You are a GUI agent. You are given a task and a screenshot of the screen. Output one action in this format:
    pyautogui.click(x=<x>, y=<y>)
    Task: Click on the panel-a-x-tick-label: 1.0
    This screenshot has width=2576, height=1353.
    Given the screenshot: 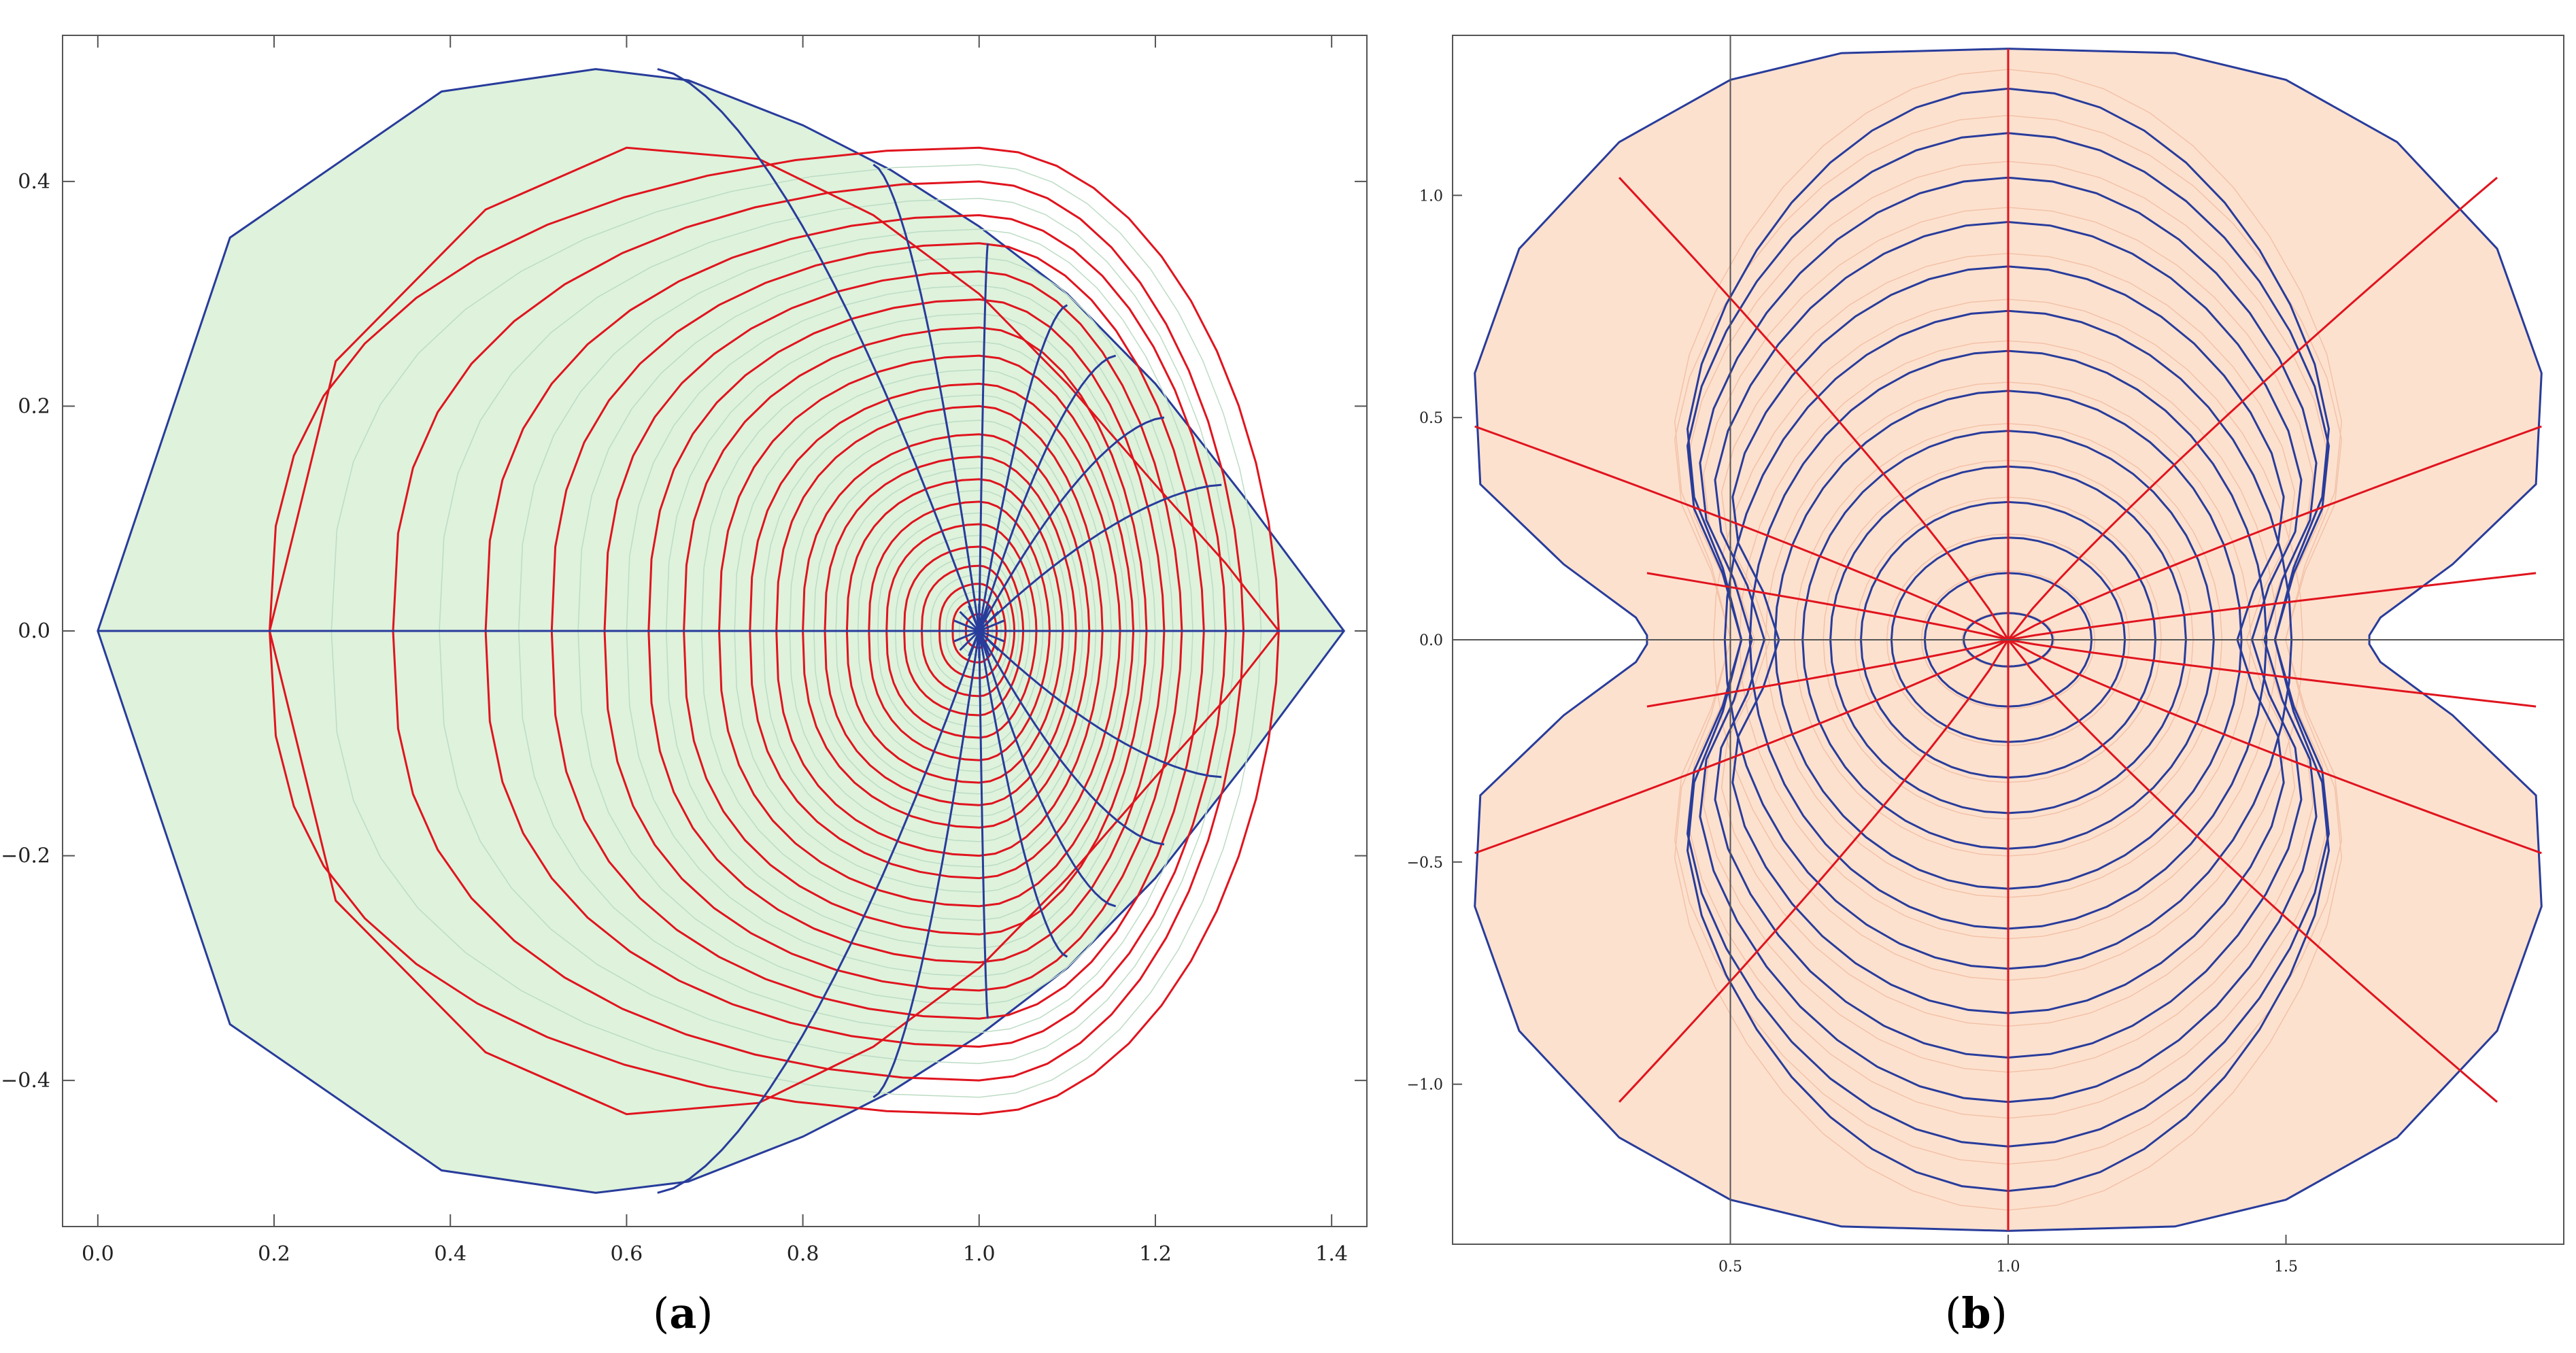 What is the action you would take?
    pyautogui.click(x=979, y=1254)
    